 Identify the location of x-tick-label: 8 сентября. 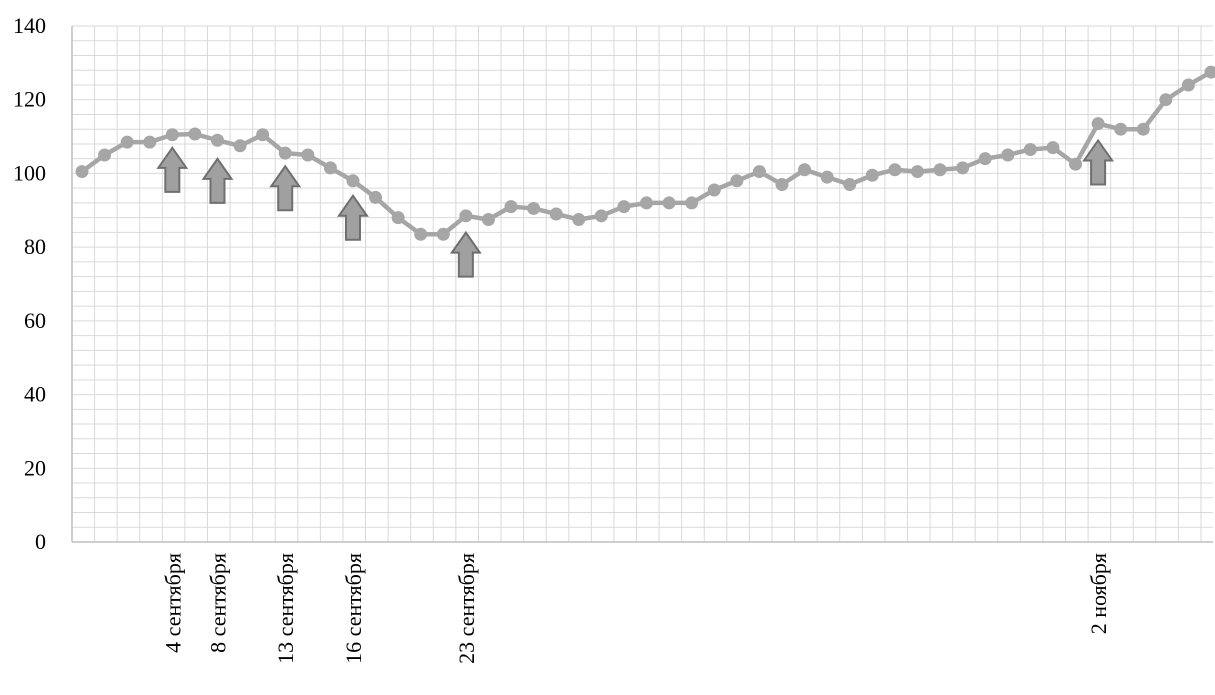
(217, 603).